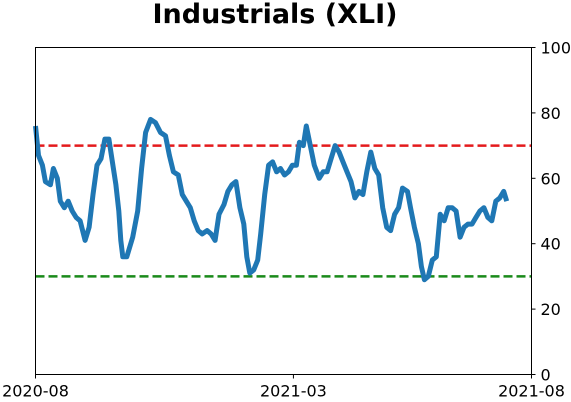 The image size is (571, 402). I want to click on y-tick-label: 40, so click(551, 244).